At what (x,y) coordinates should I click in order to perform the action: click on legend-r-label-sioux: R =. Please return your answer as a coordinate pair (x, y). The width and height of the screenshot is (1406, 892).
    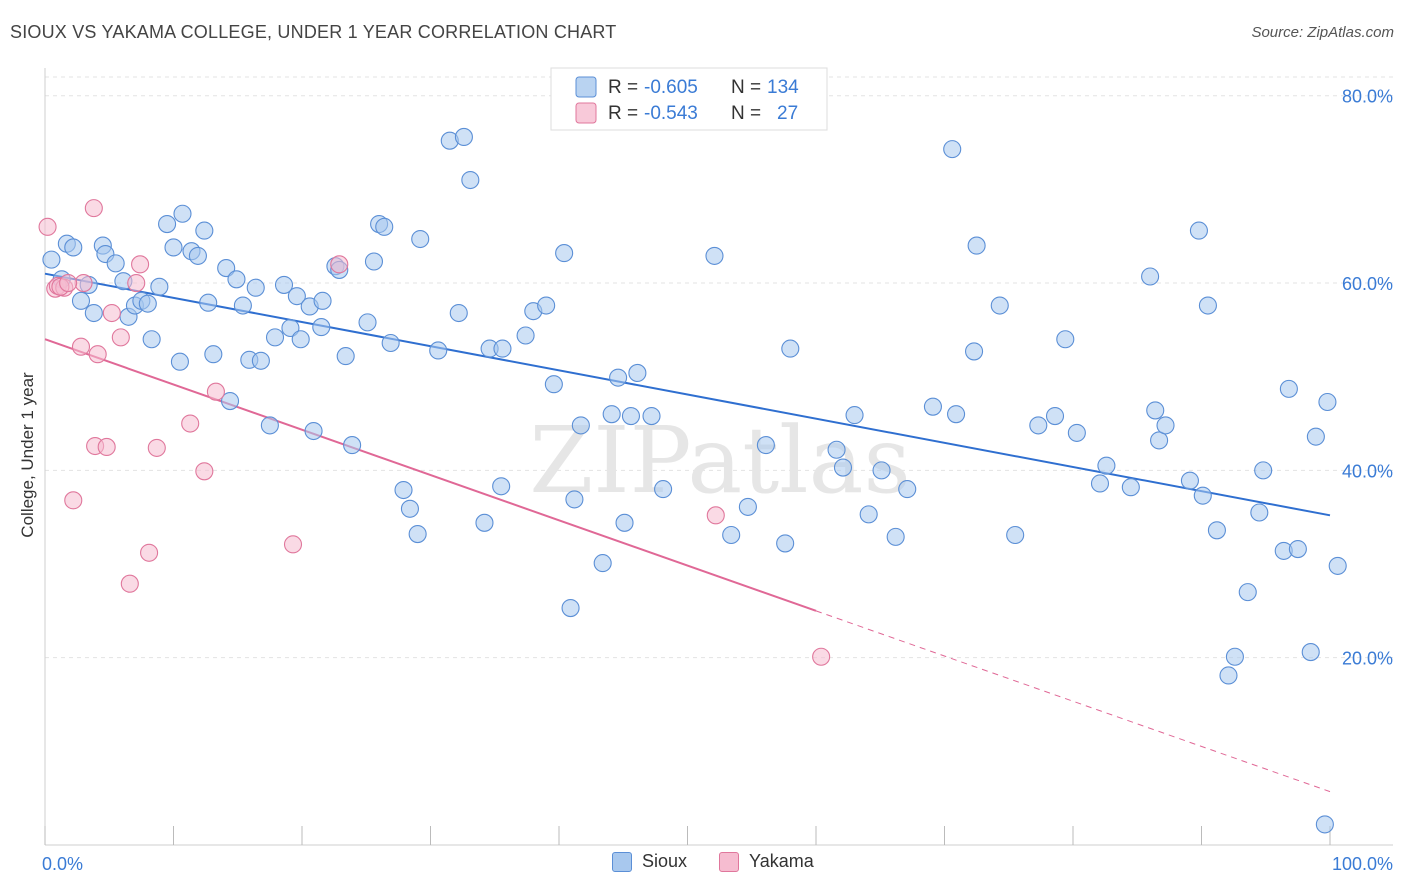
    Looking at the image, I should click on (623, 87).